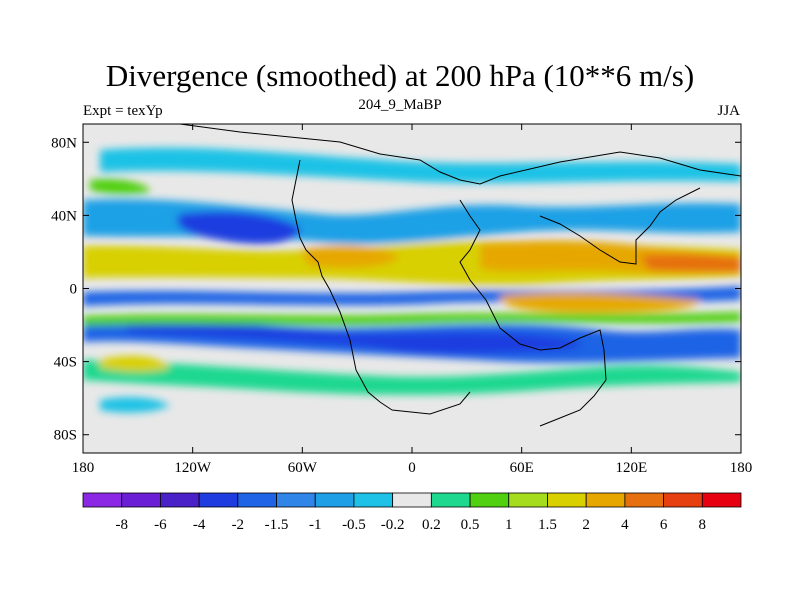  I want to click on field-polar-cap-divergence, so click(135, 405).